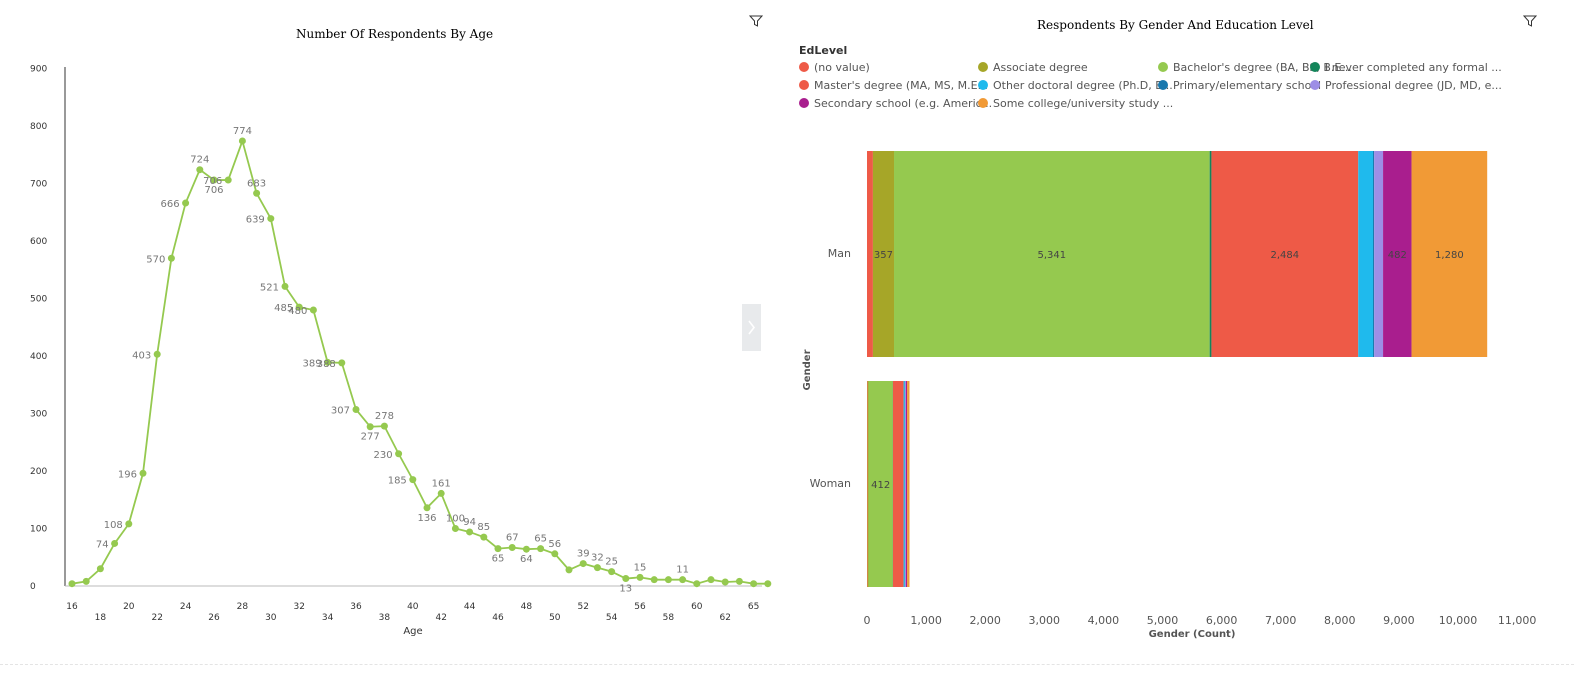 This screenshot has height=674, width=1574. What do you see at coordinates (1281, 620) in the screenshot?
I see `x-tick-label: 7,000` at bounding box center [1281, 620].